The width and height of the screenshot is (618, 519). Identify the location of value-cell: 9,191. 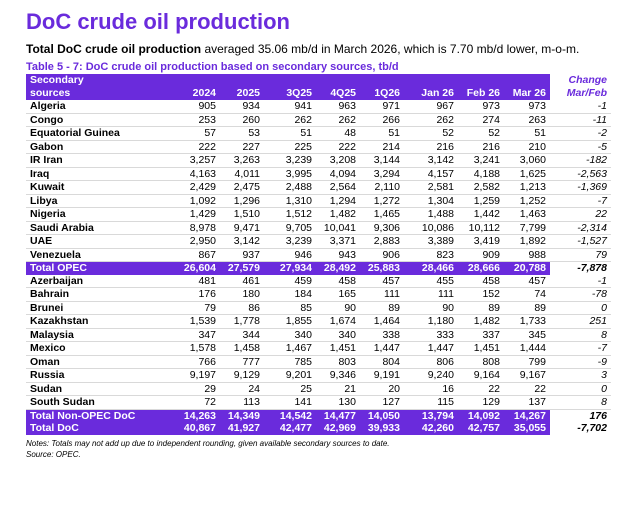
(382, 375).